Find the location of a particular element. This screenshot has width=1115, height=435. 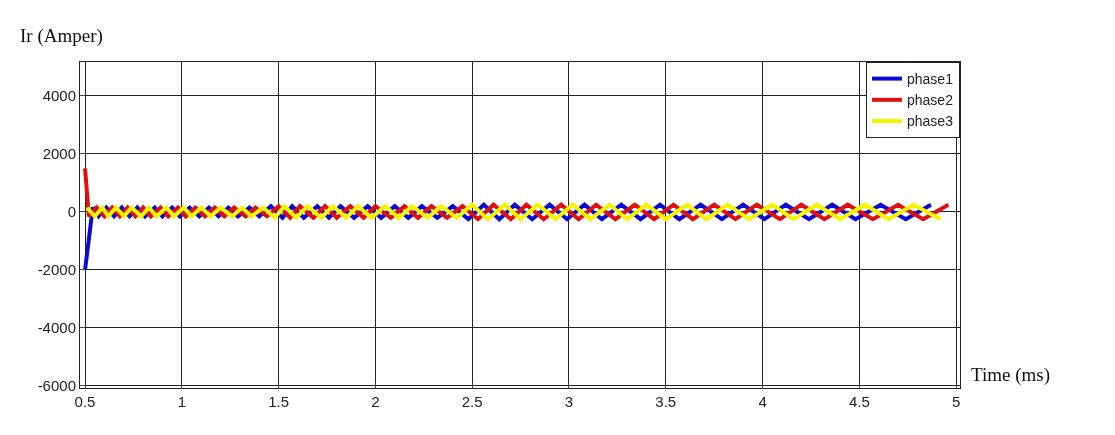

y-tick-label: -2000 is located at coordinates (56, 270).